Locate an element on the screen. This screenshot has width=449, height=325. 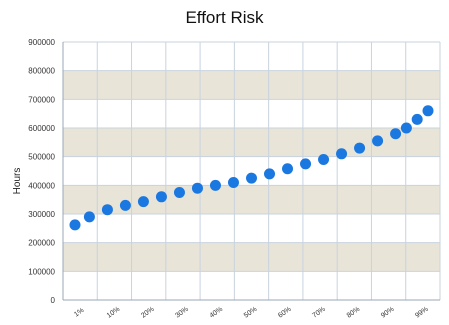
x-tick-label: 70% is located at coordinates (318, 313).